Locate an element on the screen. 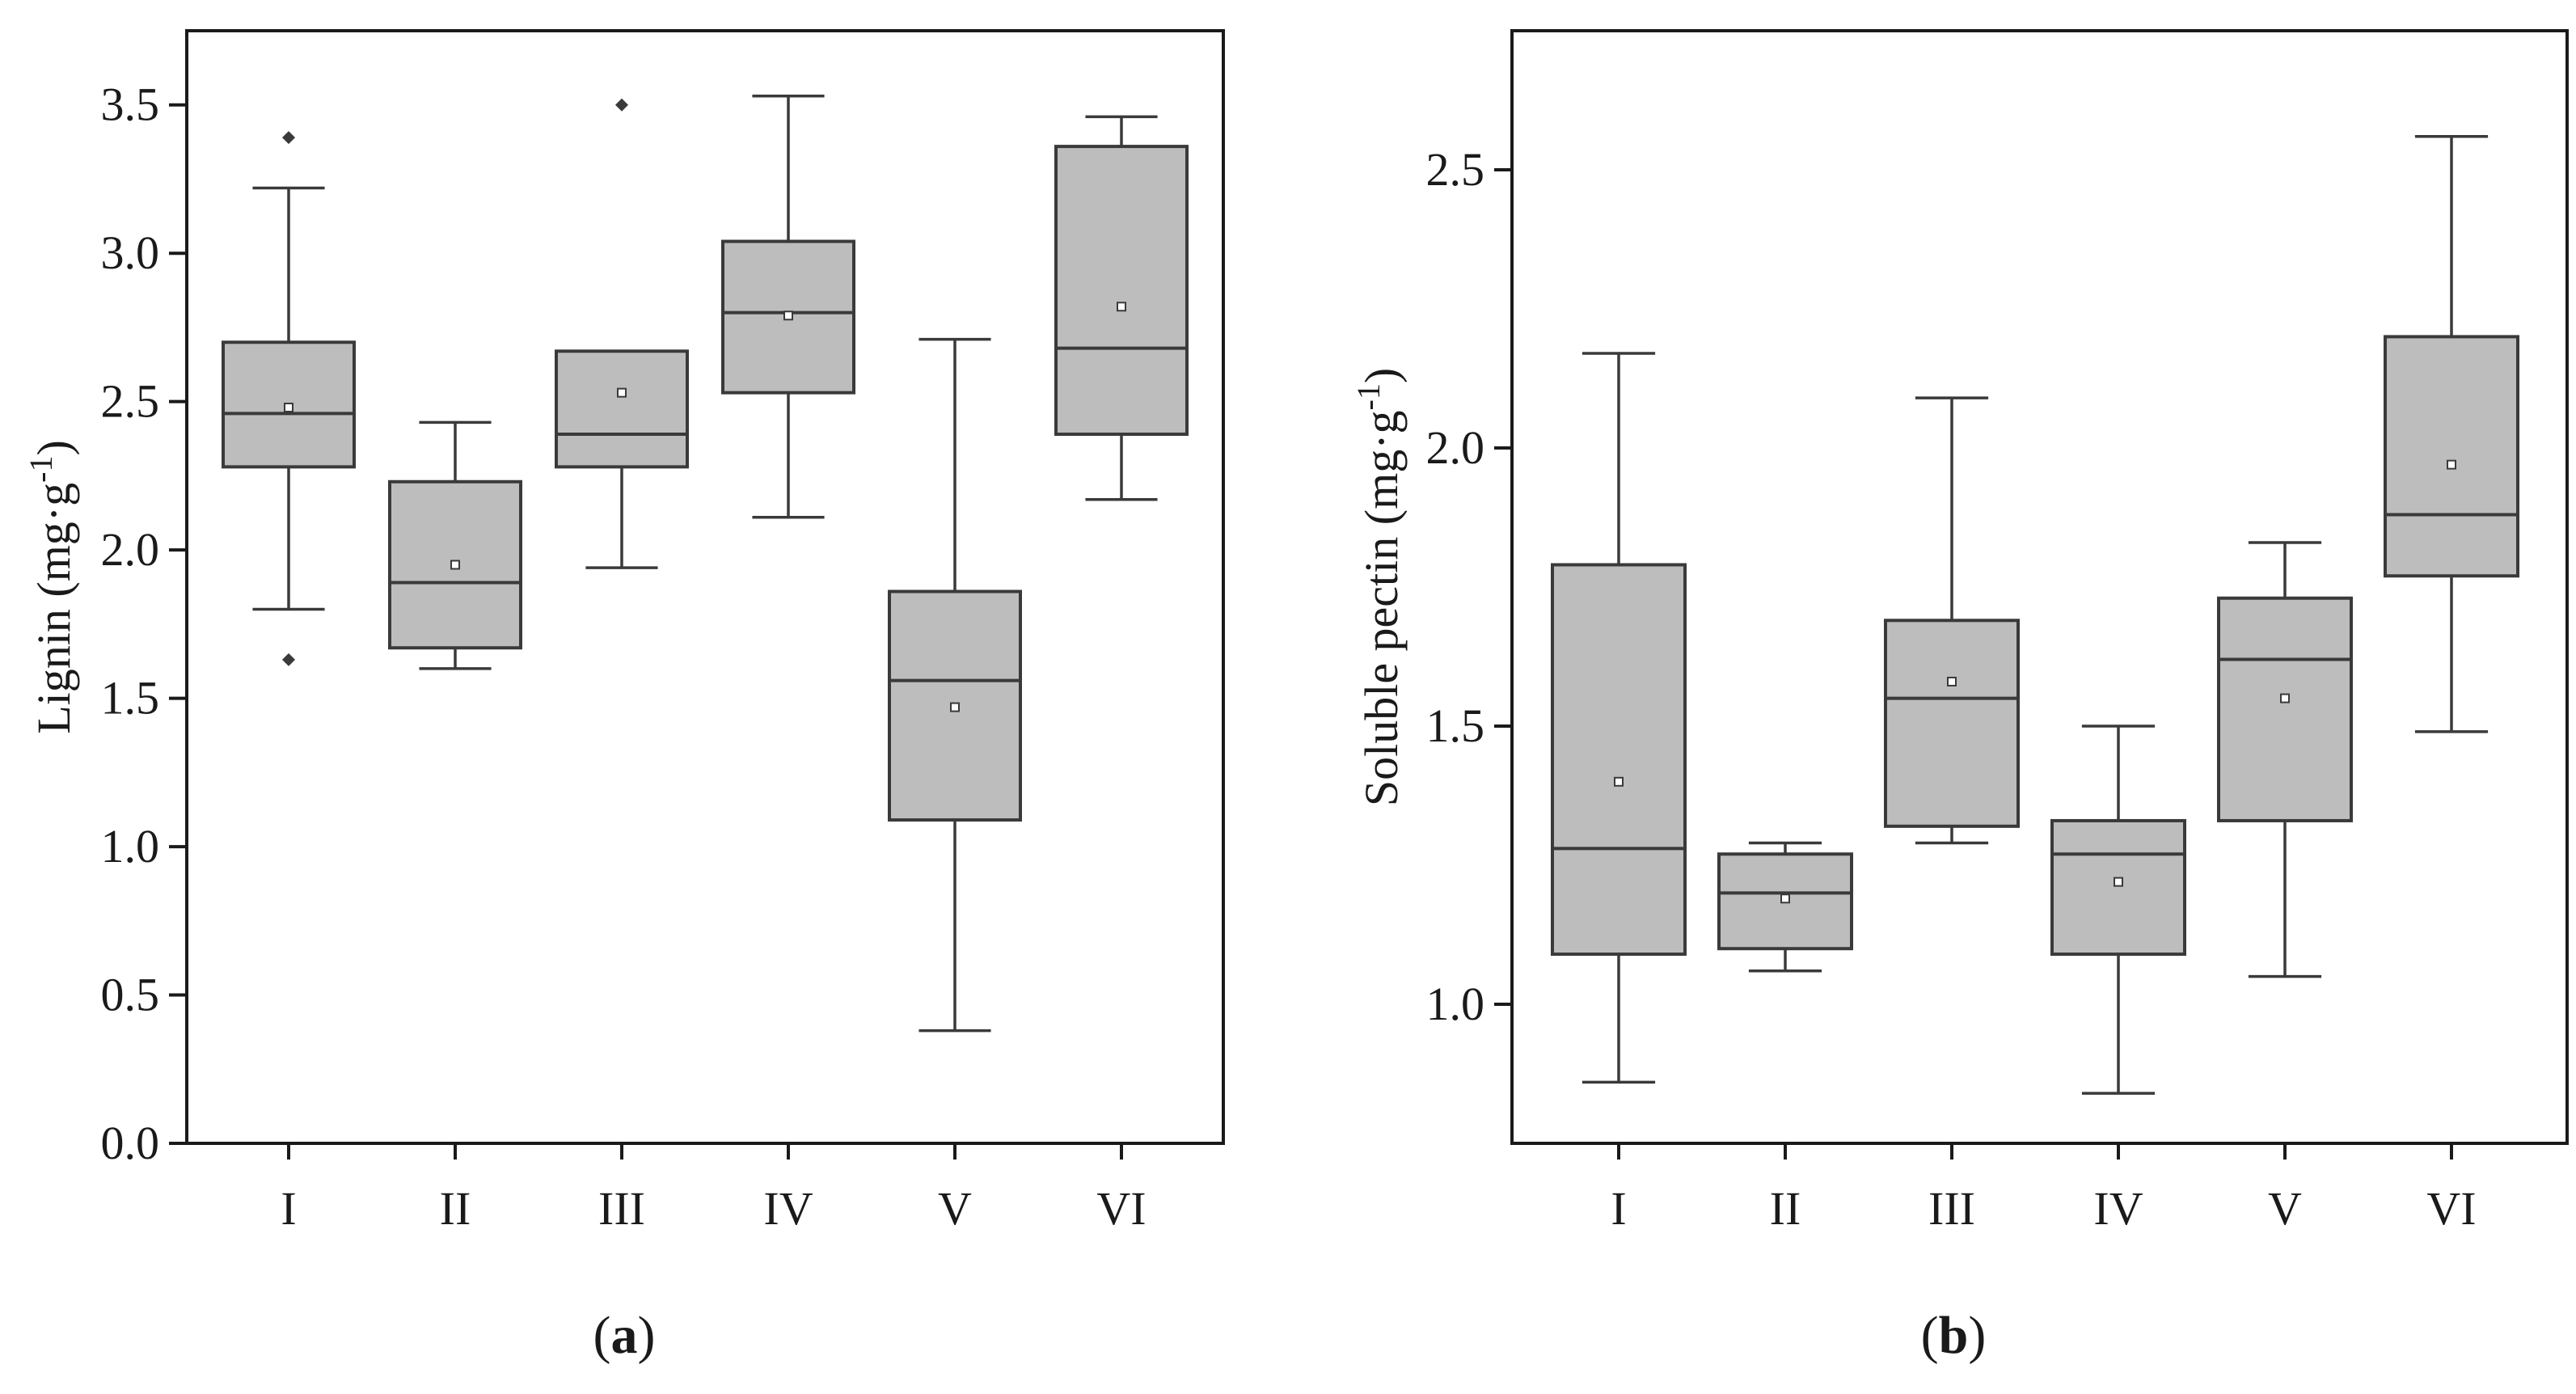 The image size is (2576, 1394). panel-a-label: (a) is located at coordinates (624, 1335).